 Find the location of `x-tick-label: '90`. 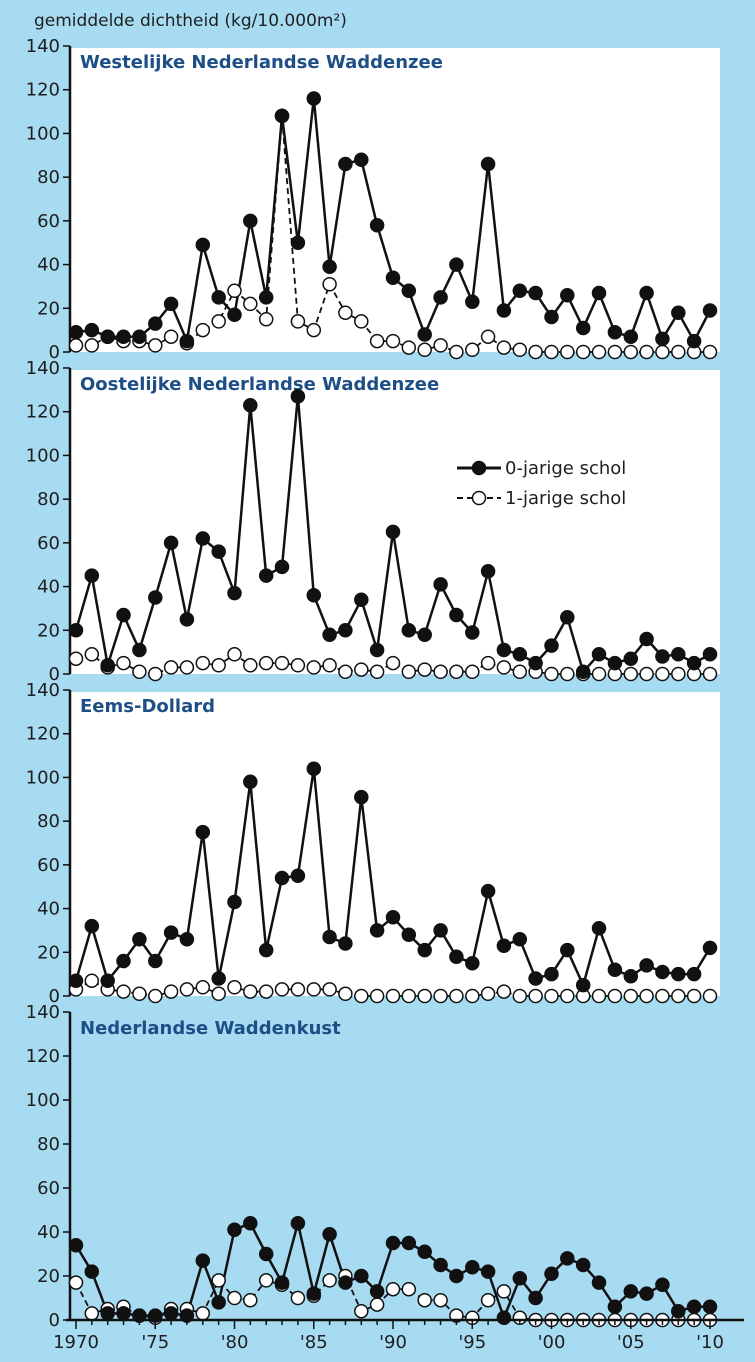

x-tick-label: '90 is located at coordinates (393, 1342).